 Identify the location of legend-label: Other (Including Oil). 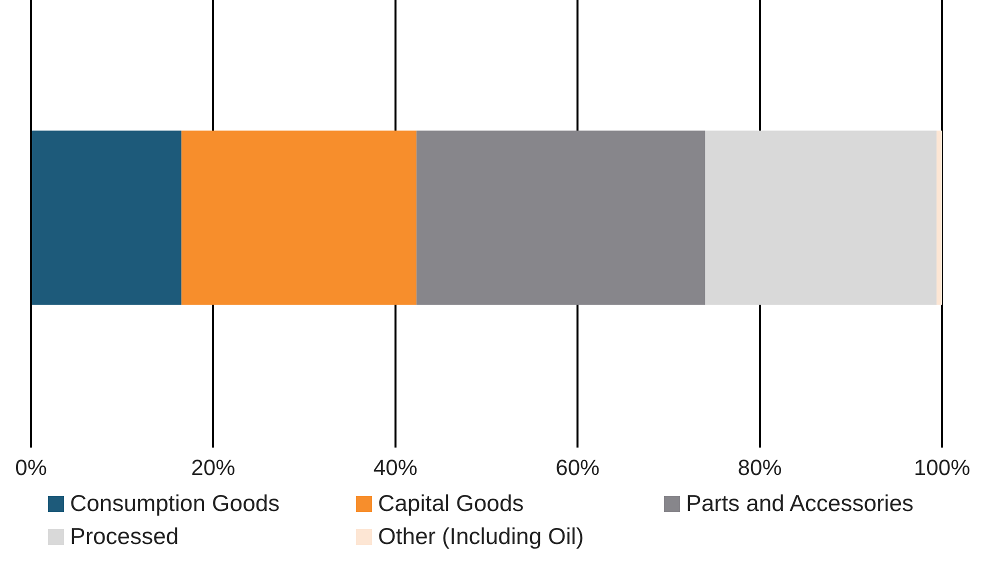
(481, 536).